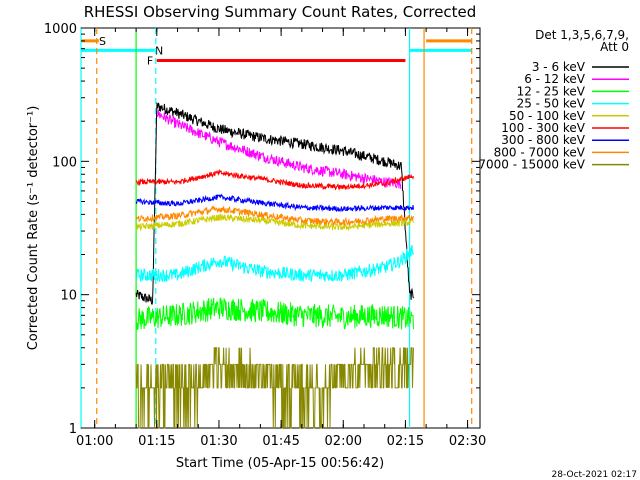 This screenshot has width=640, height=480. What do you see at coordinates (64, 162) in the screenshot?
I see `y-tick-label: 100` at bounding box center [64, 162].